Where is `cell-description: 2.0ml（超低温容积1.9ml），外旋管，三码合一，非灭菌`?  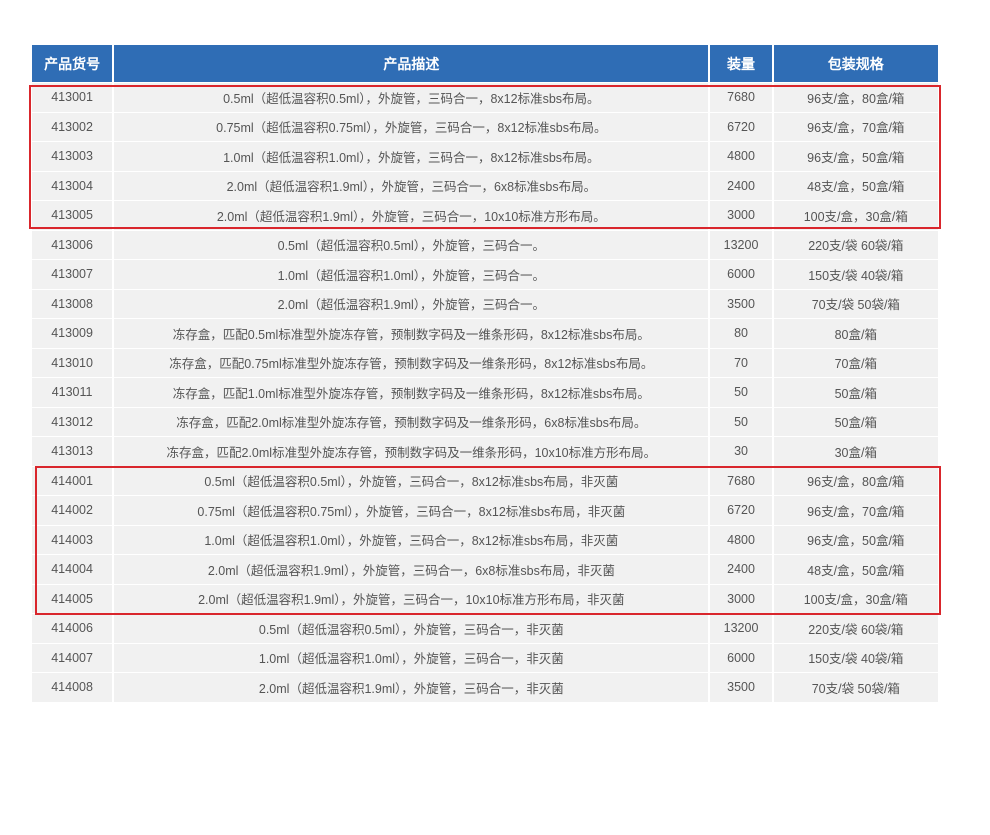 cell-description: 2.0ml（超低温容积1.9ml），外旋管，三码合一，非灭菌 is located at coordinates (411, 687).